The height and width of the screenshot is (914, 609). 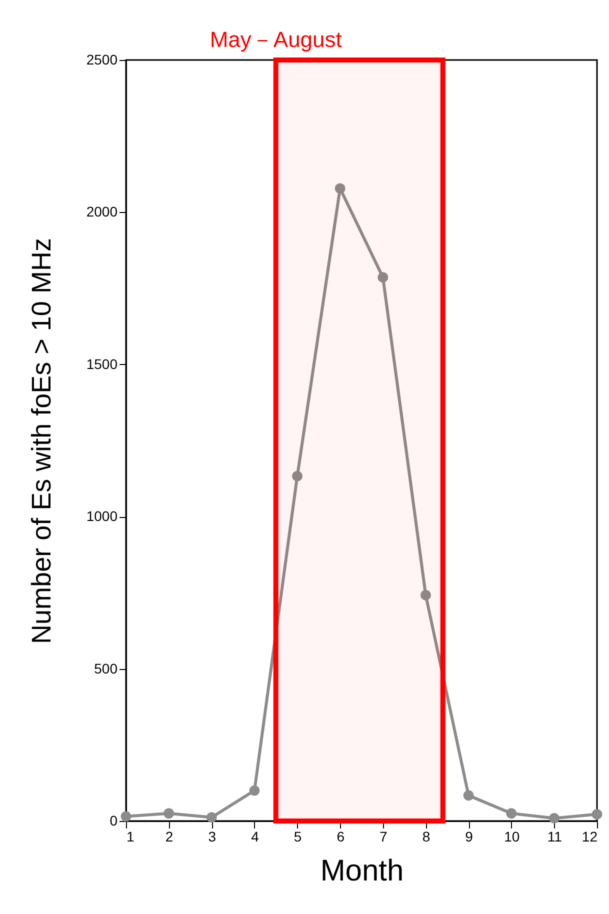 What do you see at coordinates (590, 836) in the screenshot?
I see `x-tick-label: 12` at bounding box center [590, 836].